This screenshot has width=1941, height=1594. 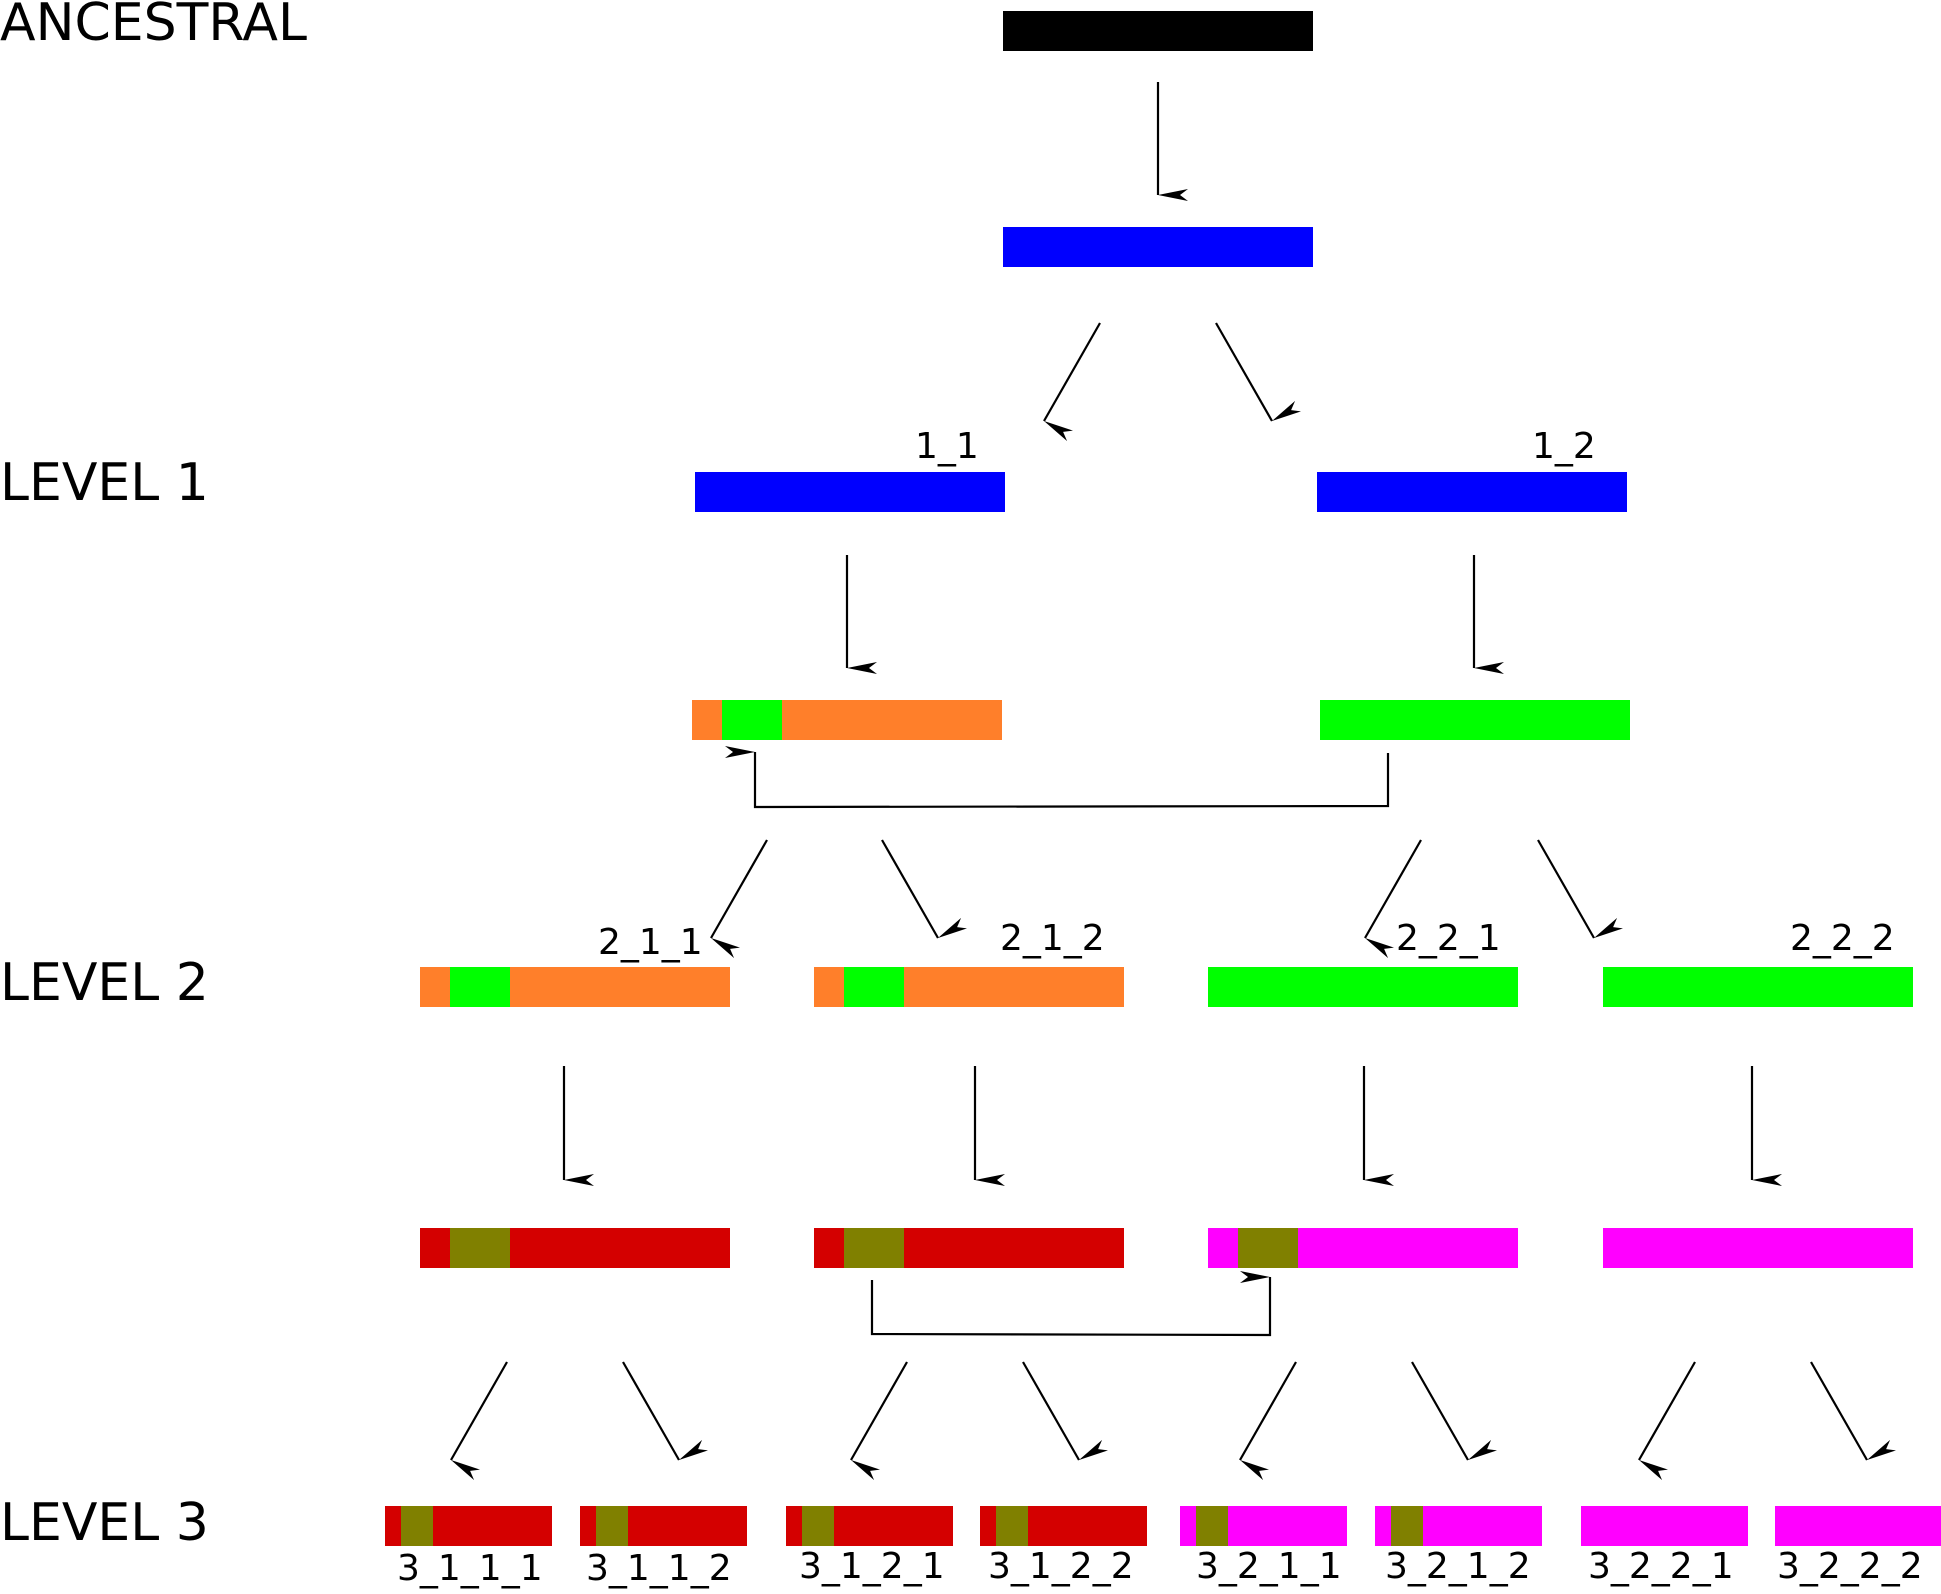 I want to click on node-label-3-1-1-1: 3_1_1_1, so click(x=470, y=1568).